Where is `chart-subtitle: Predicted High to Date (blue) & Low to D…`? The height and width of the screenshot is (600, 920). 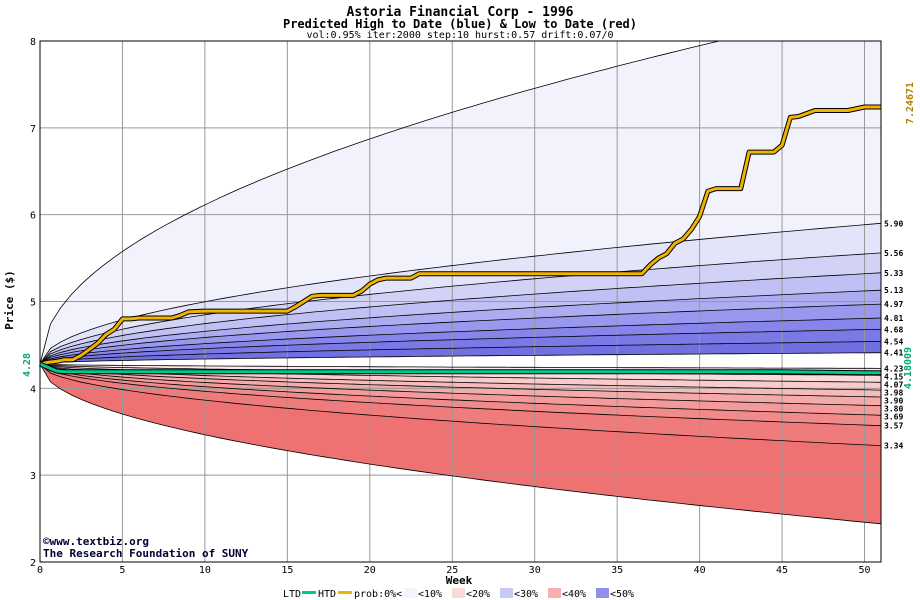 chart-subtitle: Predicted High to Date (blue) & Low to D… is located at coordinates (460, 24).